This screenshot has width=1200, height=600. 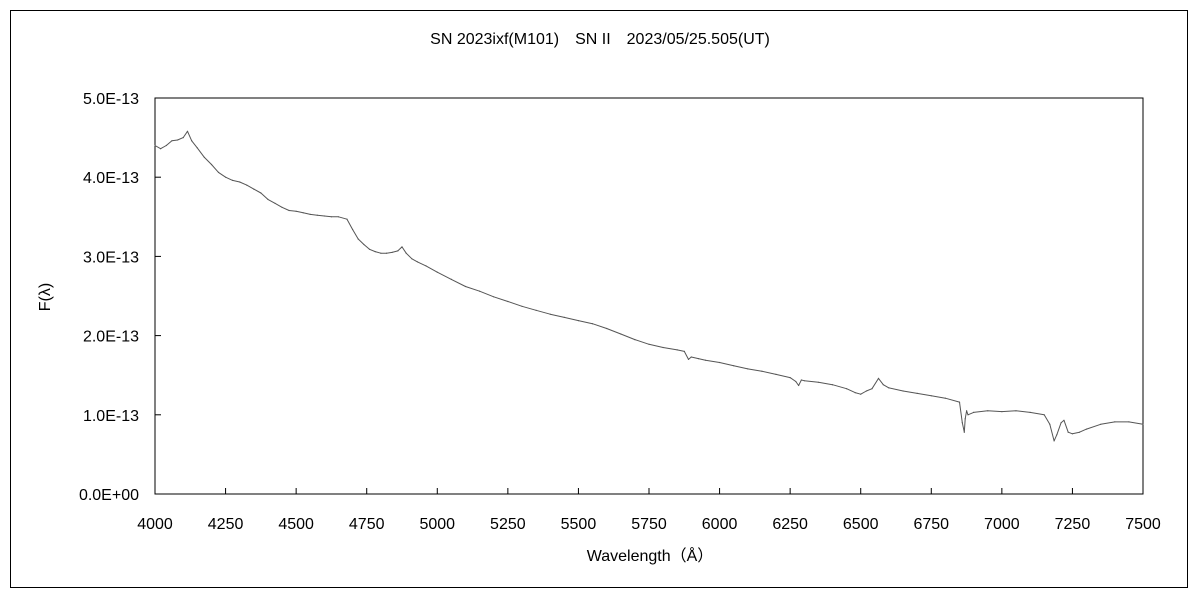 I want to click on x-tick-label: 7250, so click(x=1073, y=524).